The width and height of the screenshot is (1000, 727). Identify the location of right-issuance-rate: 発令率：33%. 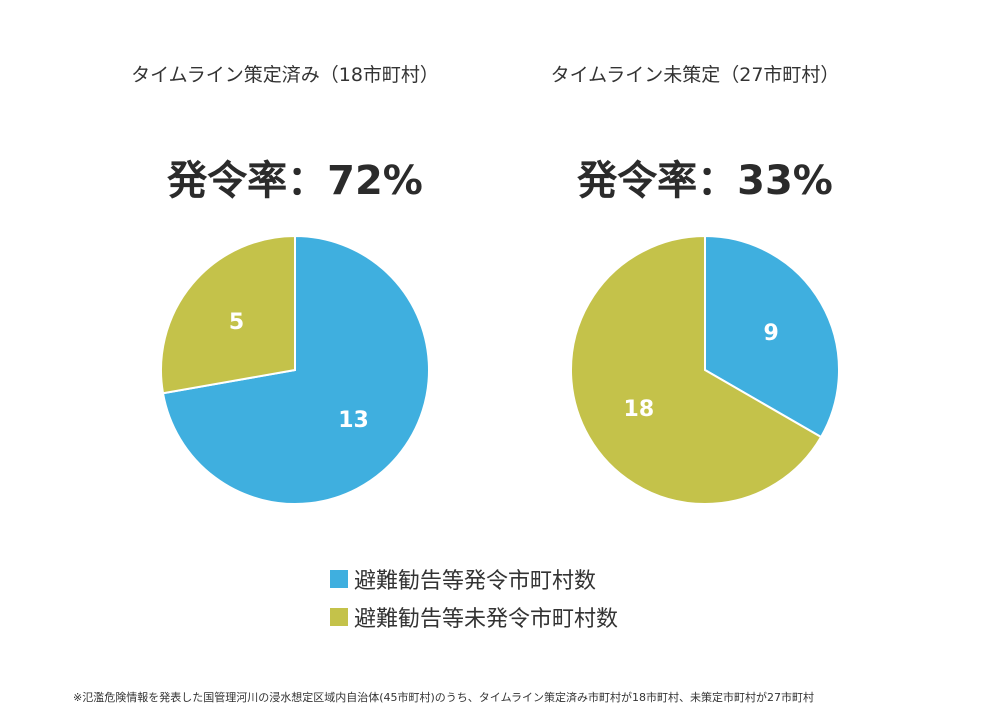
(705, 181).